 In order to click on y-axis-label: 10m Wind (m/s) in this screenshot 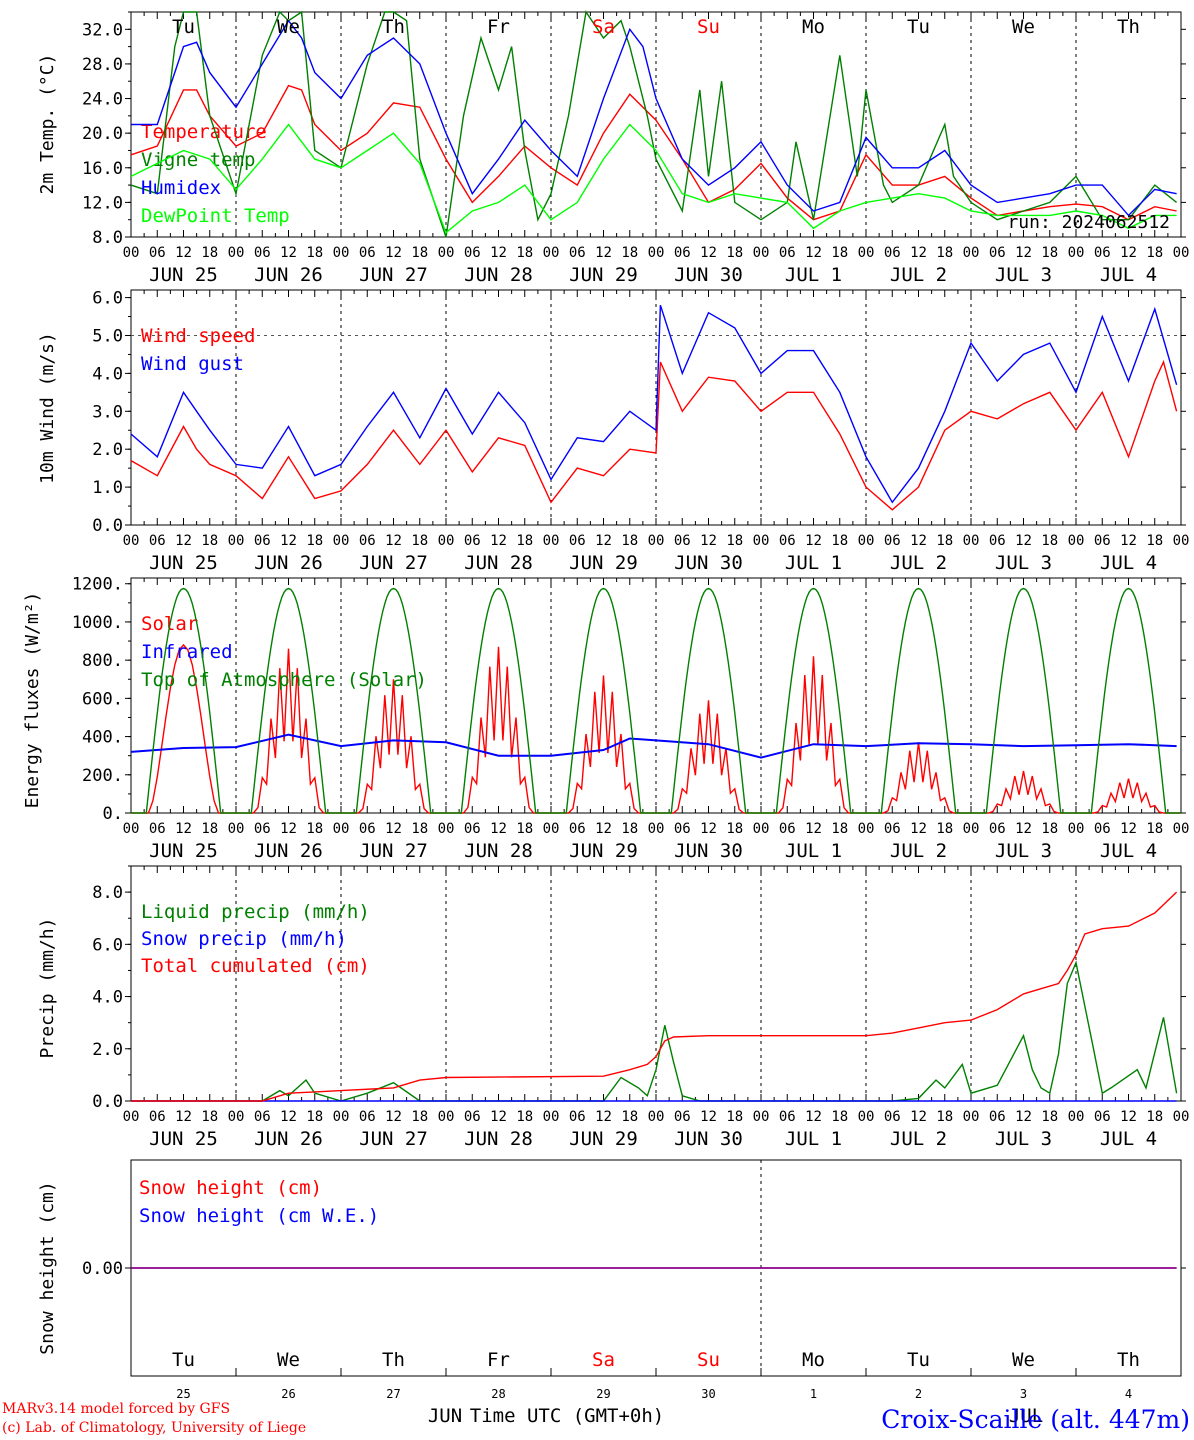, I will do `click(47, 408)`.